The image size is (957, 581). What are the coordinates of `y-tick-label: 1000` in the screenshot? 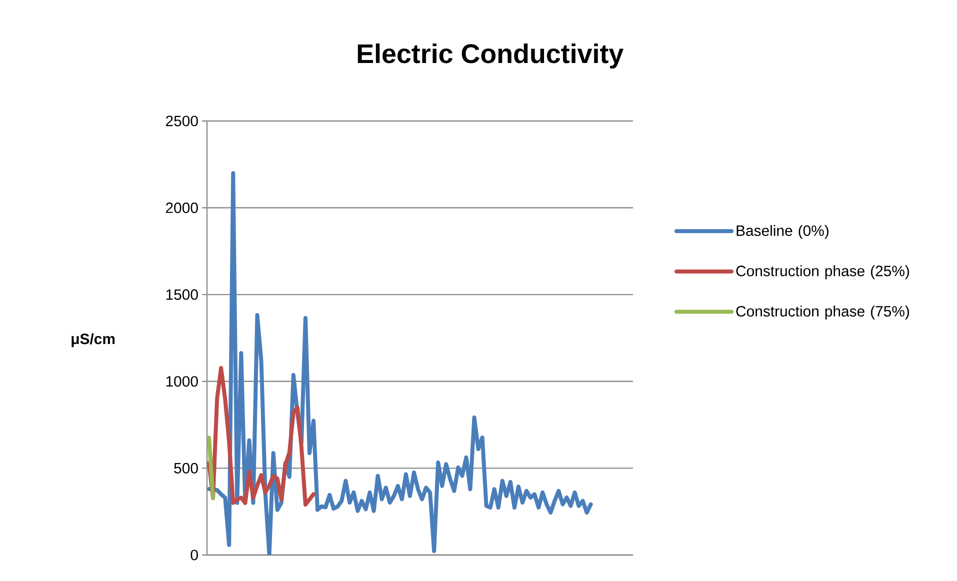 It's located at (182, 381).